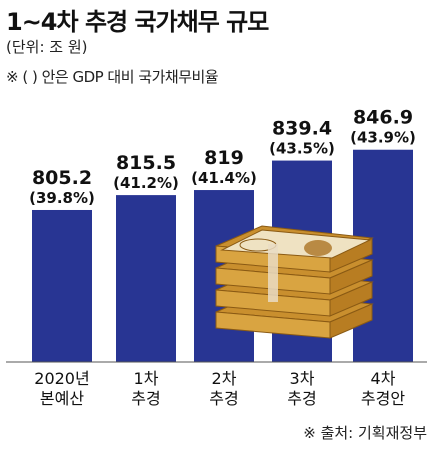 This screenshot has width=433, height=449. What do you see at coordinates (383, 138) in the screenshot?
I see `ratio-label-4: (43.9%)` at bounding box center [383, 138].